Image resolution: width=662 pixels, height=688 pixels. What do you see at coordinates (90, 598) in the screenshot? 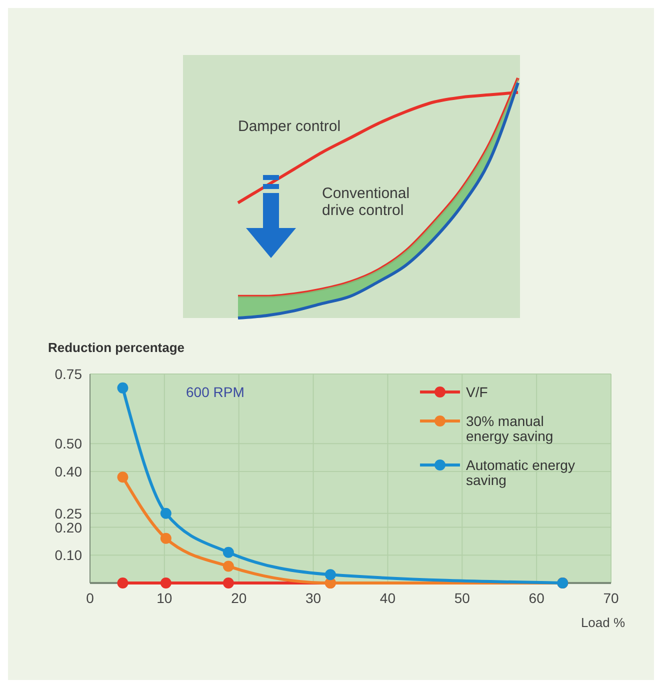
I see `x-tick-label: 0` at bounding box center [90, 598].